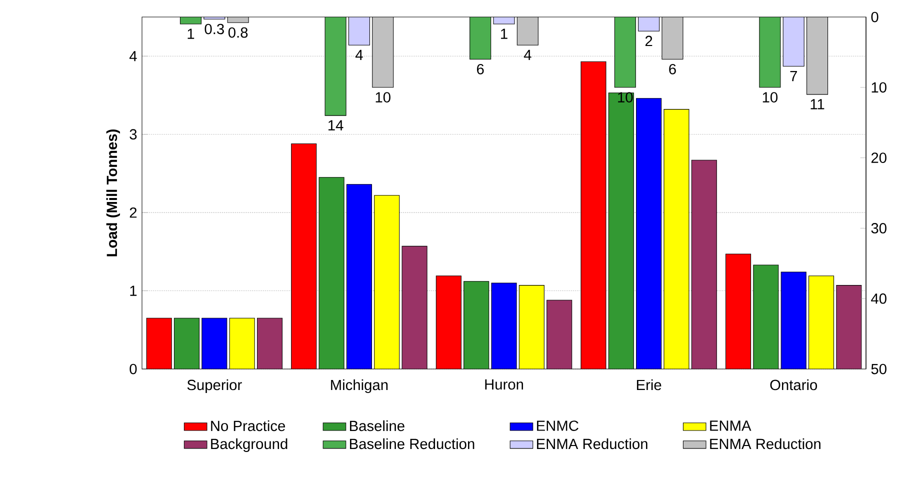 This screenshot has height=490, width=904. I want to click on y2-tick-label: 50, so click(878, 369).